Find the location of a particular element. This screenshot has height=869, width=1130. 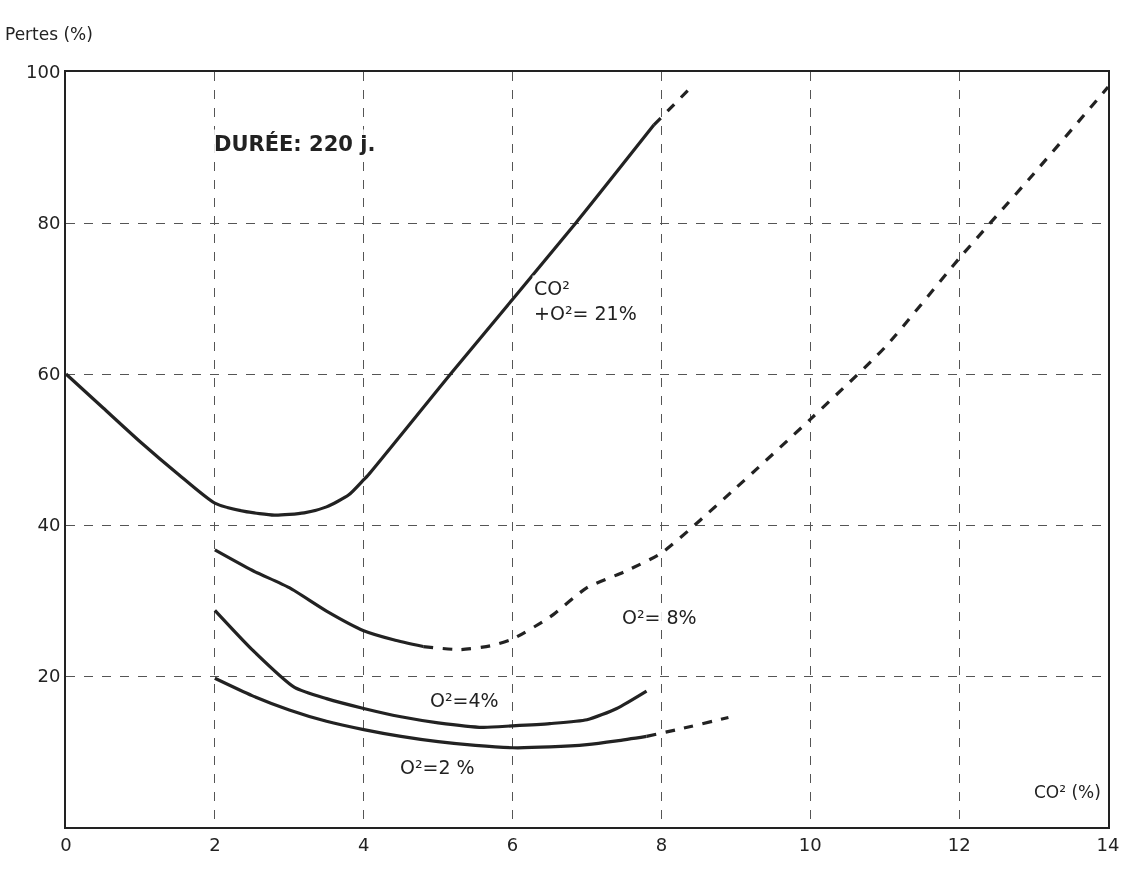

x-tick-label: 0 is located at coordinates (66, 844).